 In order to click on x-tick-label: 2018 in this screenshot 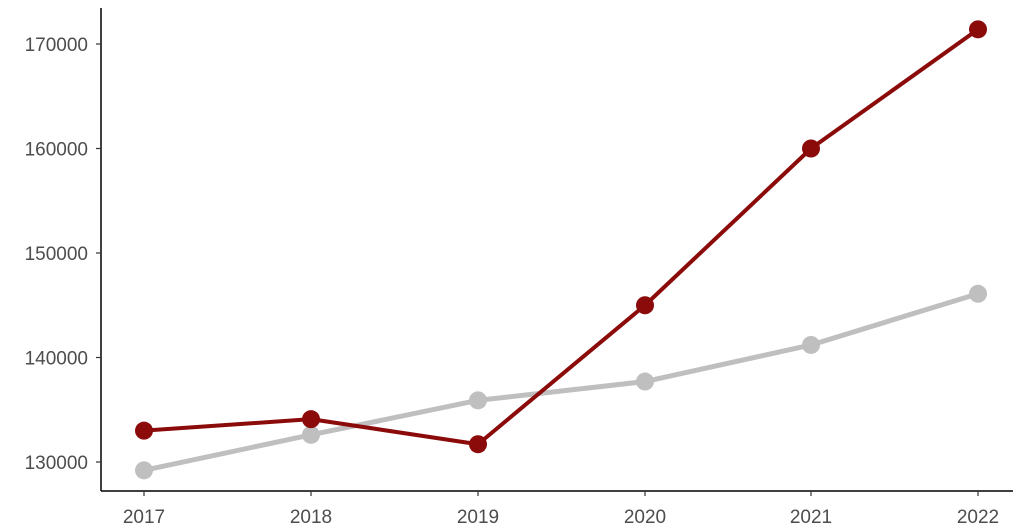, I will do `click(311, 517)`.